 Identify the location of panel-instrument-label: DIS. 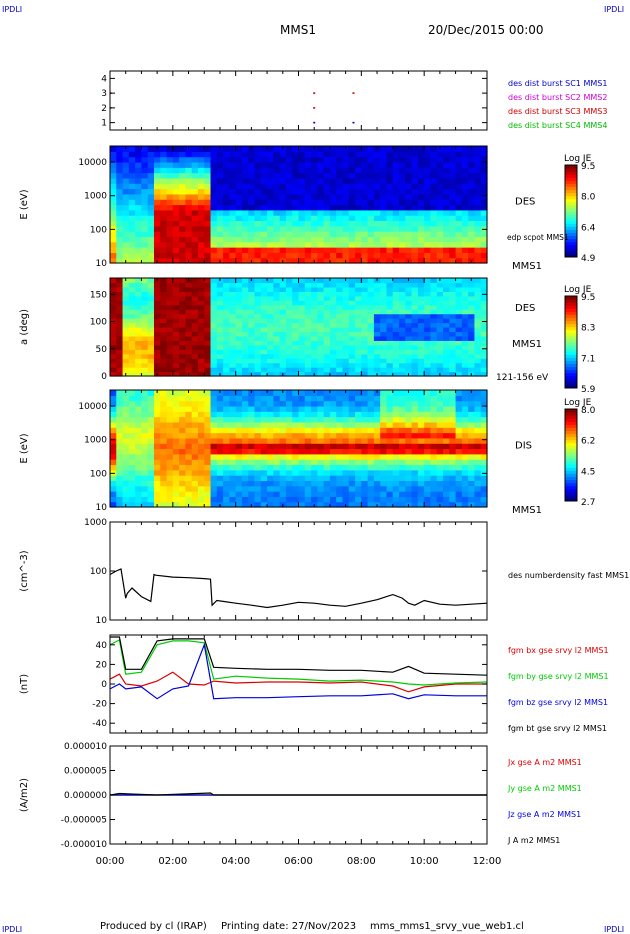
(523, 446).